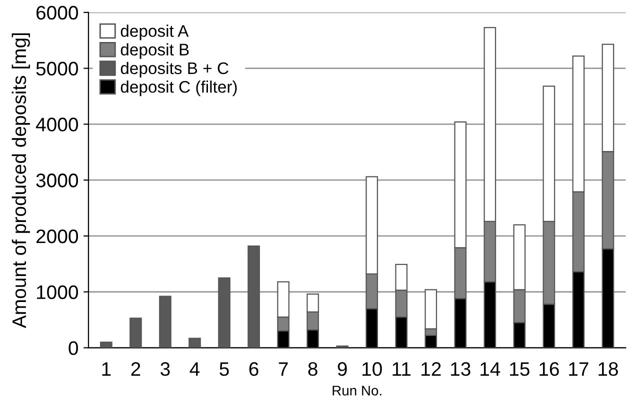 This screenshot has height=414, width=632. What do you see at coordinates (401, 369) in the screenshot?
I see `x-tick-label: 11` at bounding box center [401, 369].